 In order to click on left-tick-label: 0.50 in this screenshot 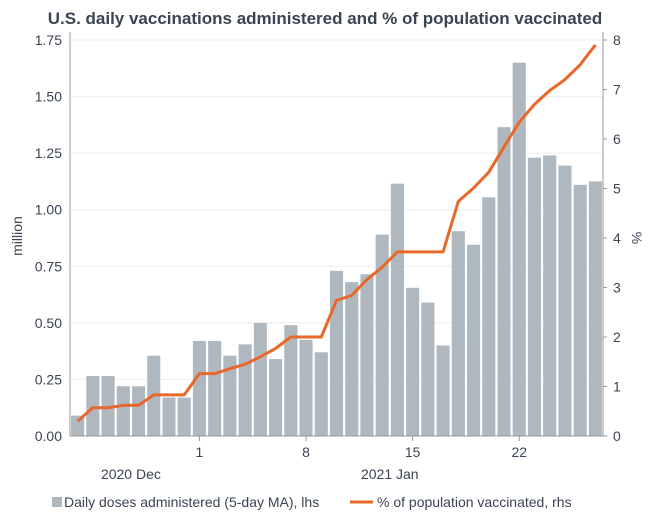, I will do `click(48, 323)`.